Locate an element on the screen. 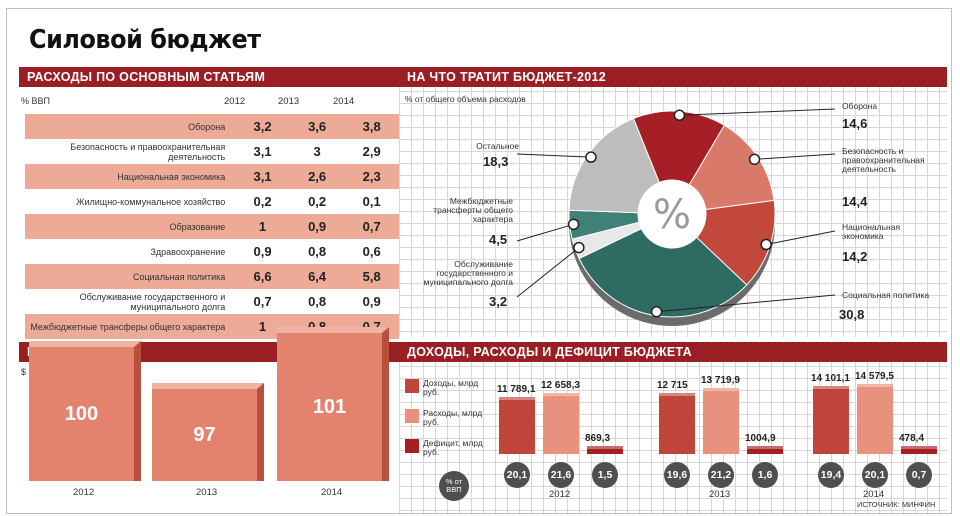 The image size is (960, 516). legend-deficit-swatch is located at coordinates (412, 446).